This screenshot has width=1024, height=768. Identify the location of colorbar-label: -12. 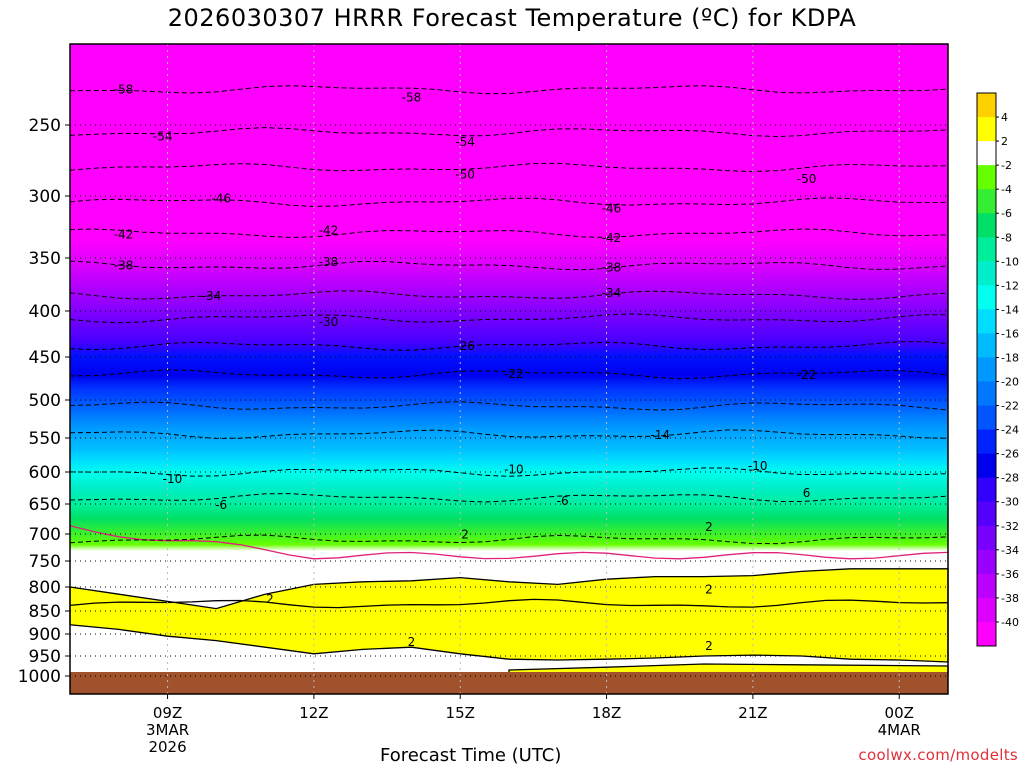
(1010, 285).